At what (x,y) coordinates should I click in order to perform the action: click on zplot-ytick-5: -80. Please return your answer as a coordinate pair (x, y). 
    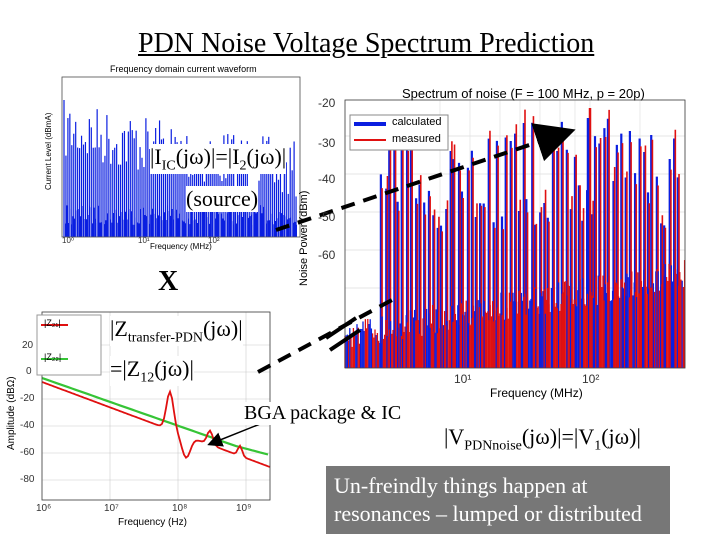
    Looking at the image, I should click on (27, 479).